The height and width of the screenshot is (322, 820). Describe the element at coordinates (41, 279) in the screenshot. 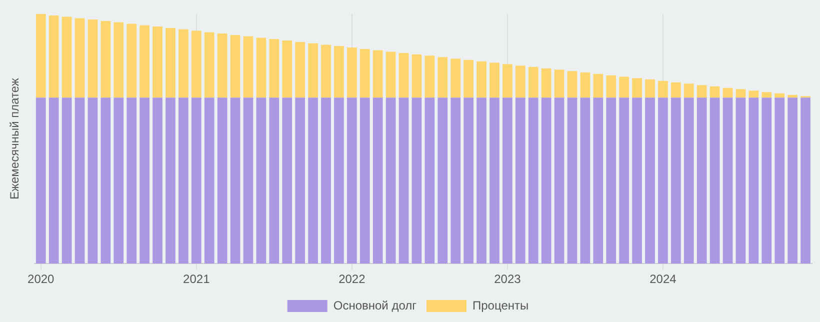

I see `x-tick-label: 2020` at that location.